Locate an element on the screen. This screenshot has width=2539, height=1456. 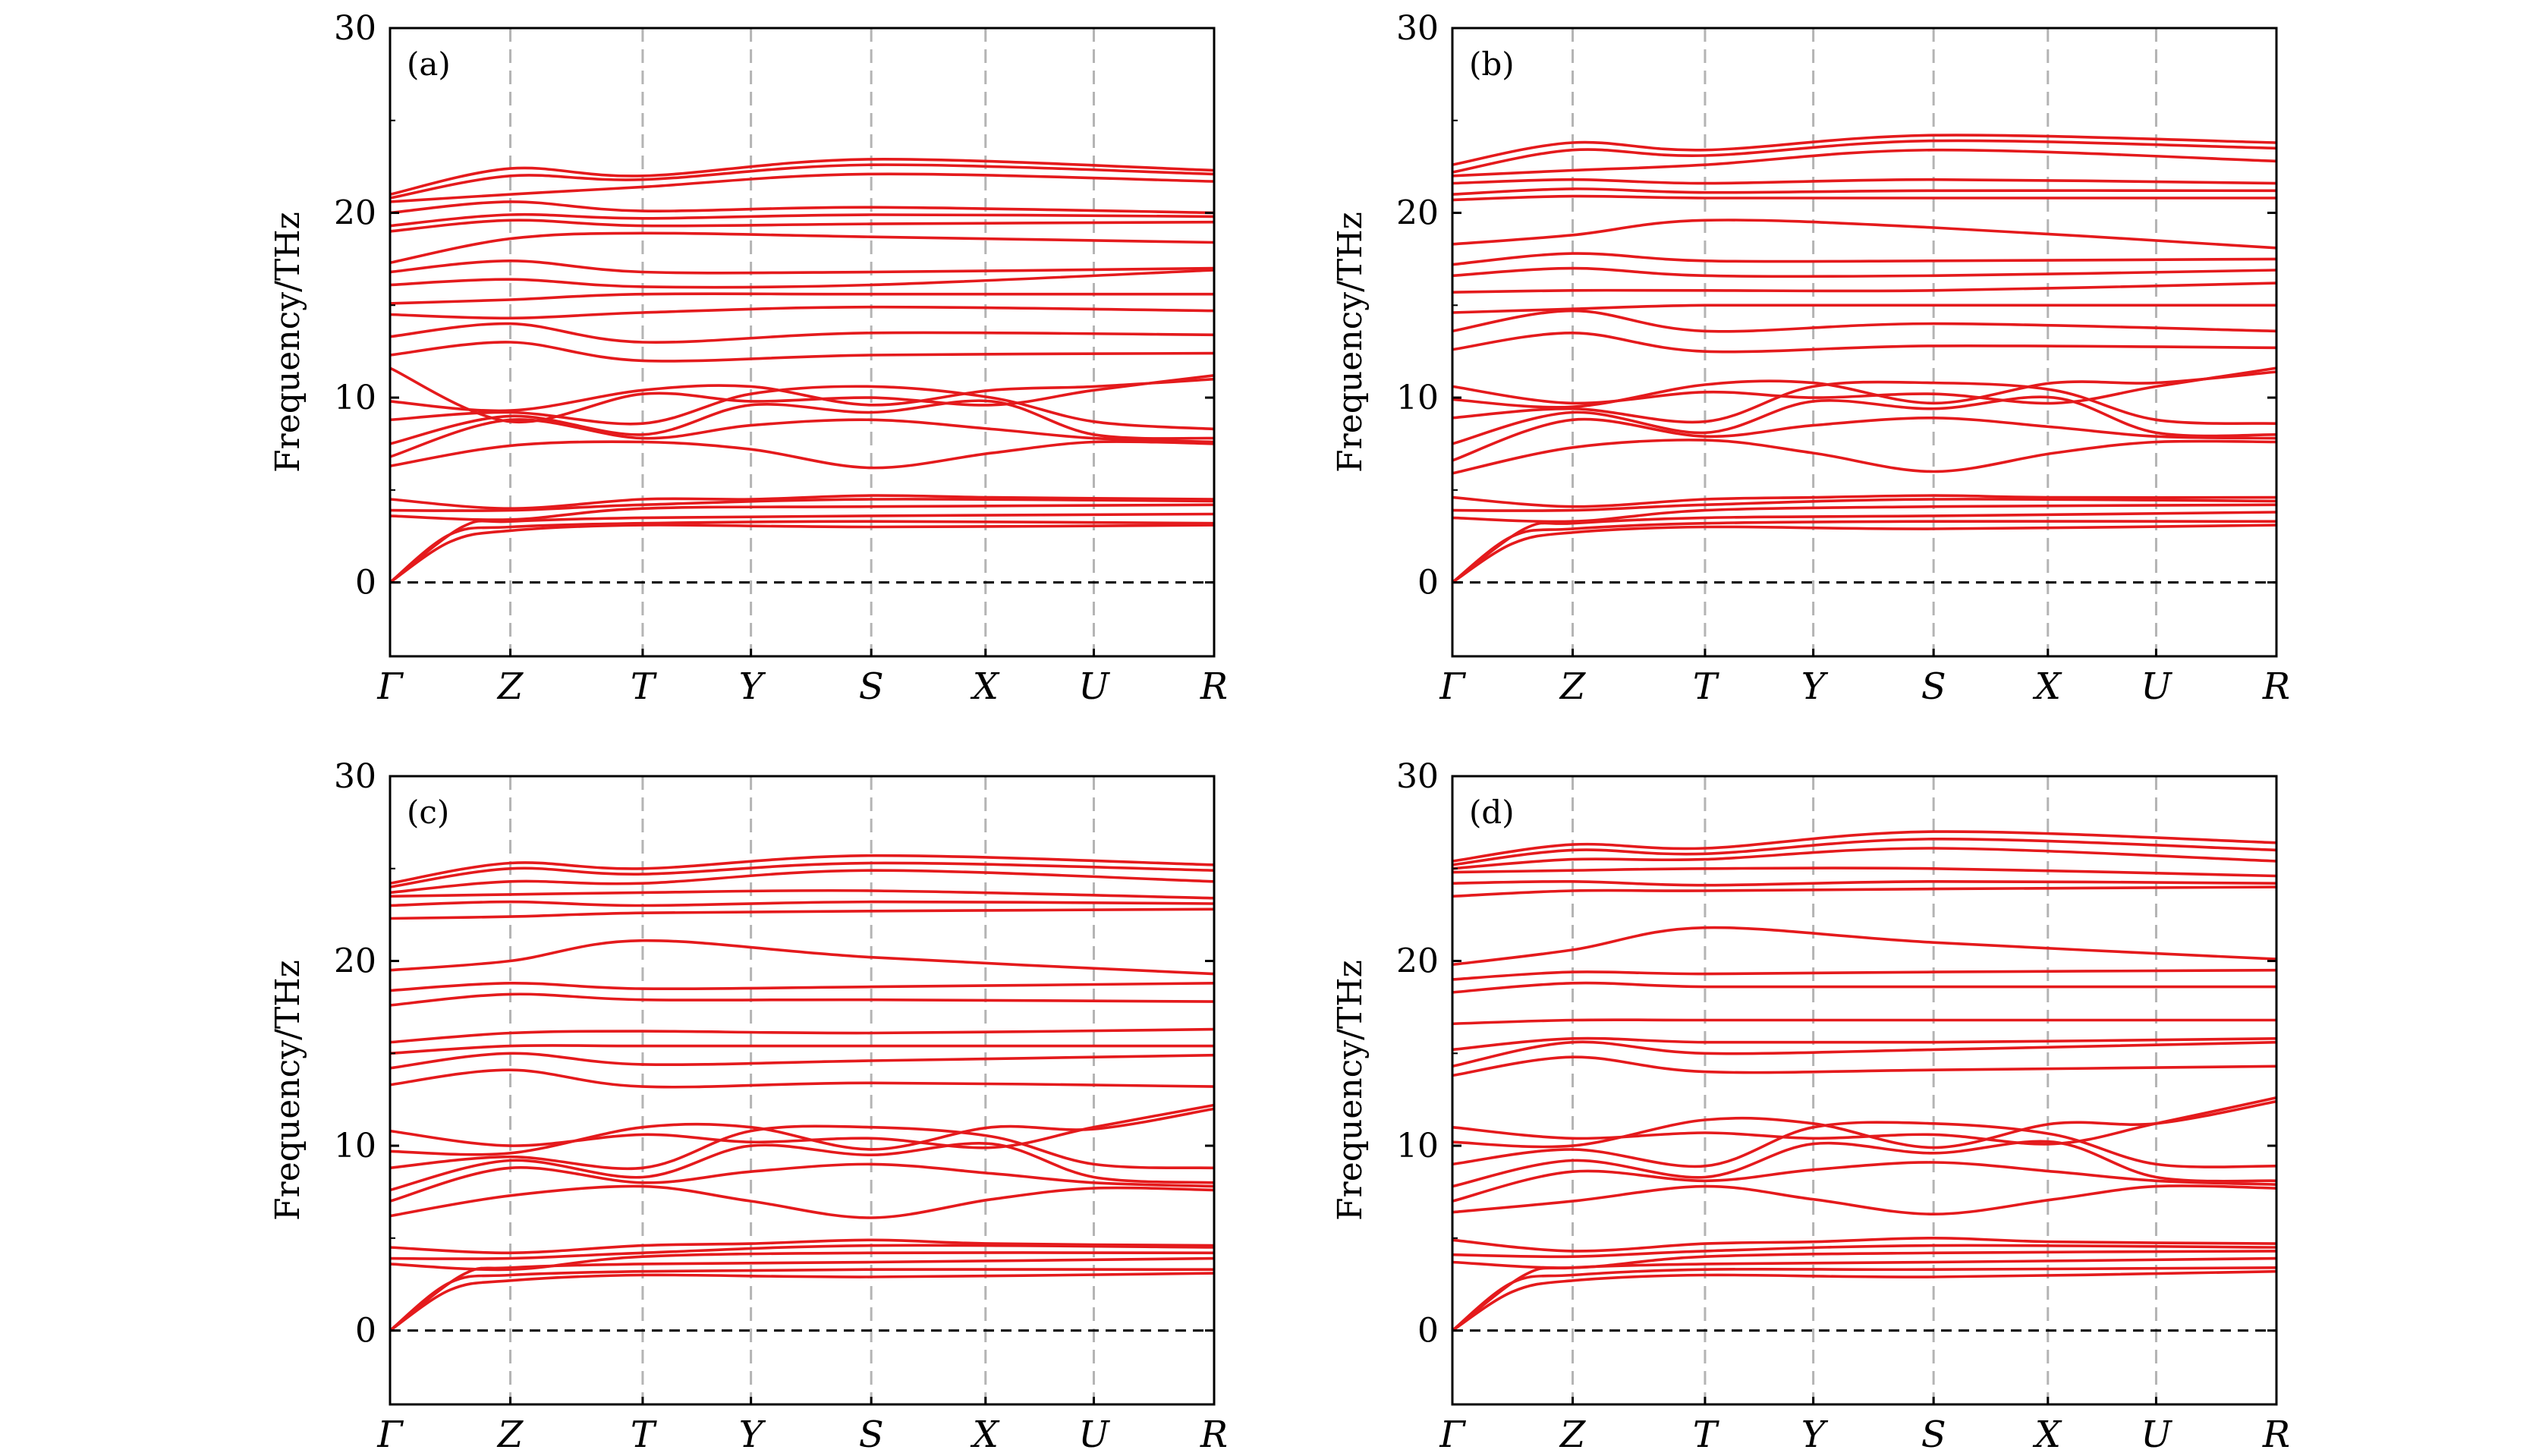
panel-label-a: (a) is located at coordinates (429, 64).